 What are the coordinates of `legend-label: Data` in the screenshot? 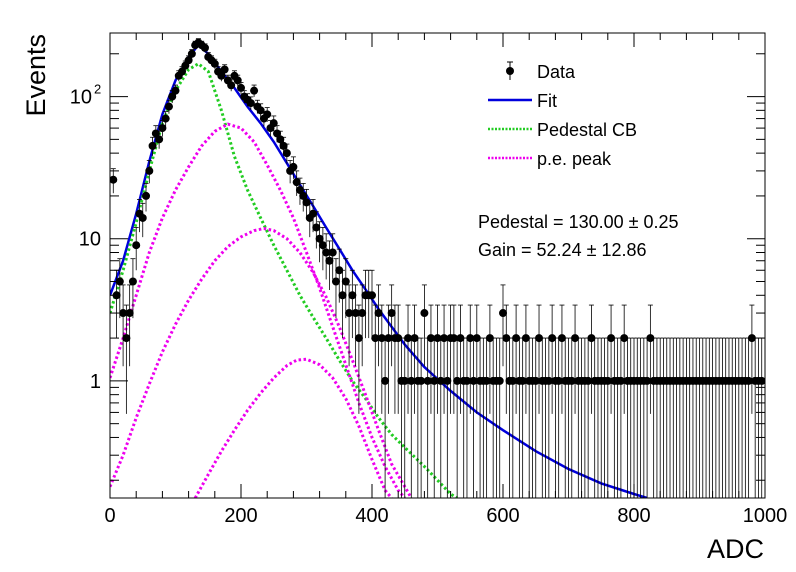 It's located at (556, 72).